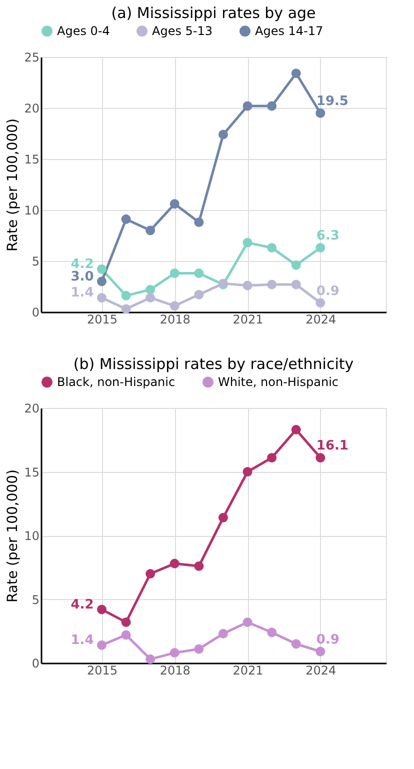 The height and width of the screenshot is (769, 414). I want to click on data-label: 4.2, so click(82, 604).